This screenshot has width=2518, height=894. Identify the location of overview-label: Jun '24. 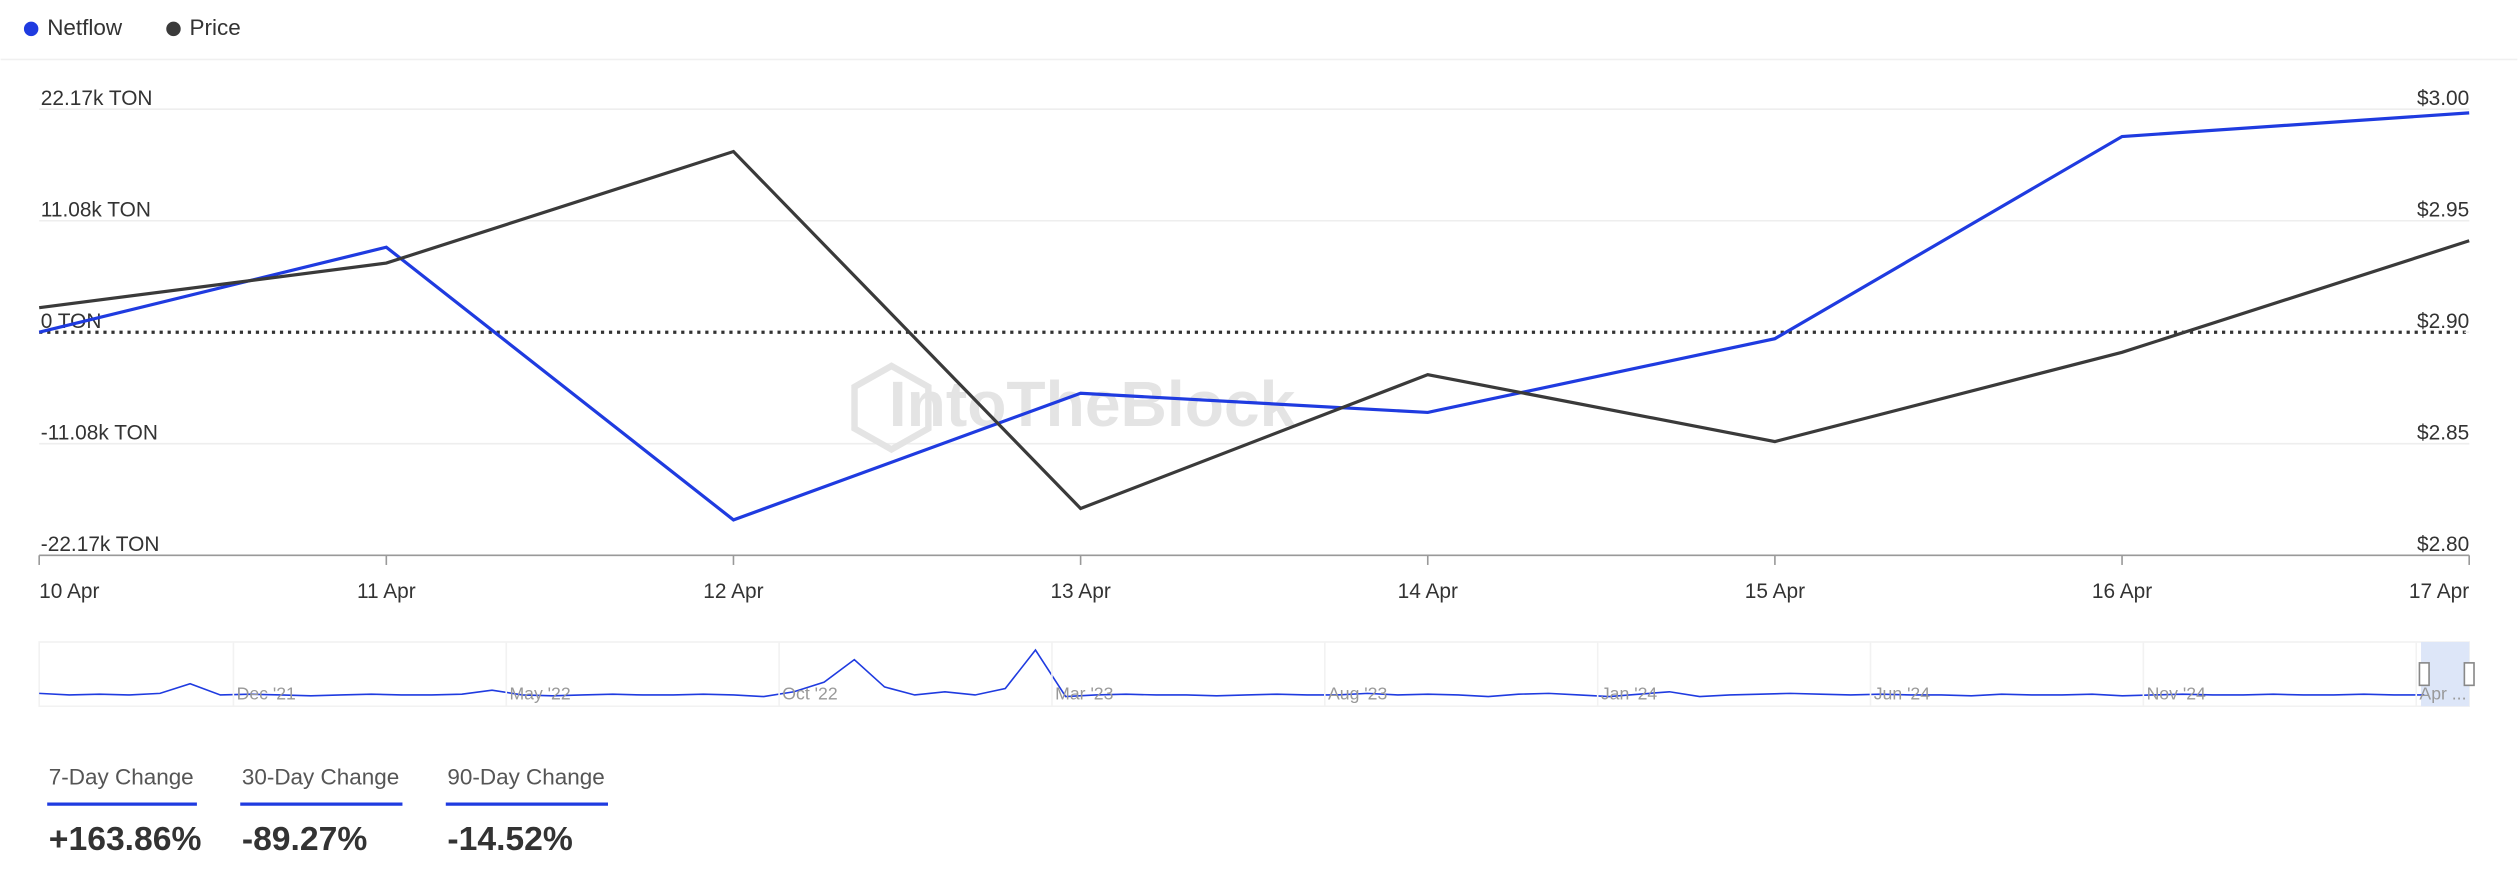
(1902, 694).